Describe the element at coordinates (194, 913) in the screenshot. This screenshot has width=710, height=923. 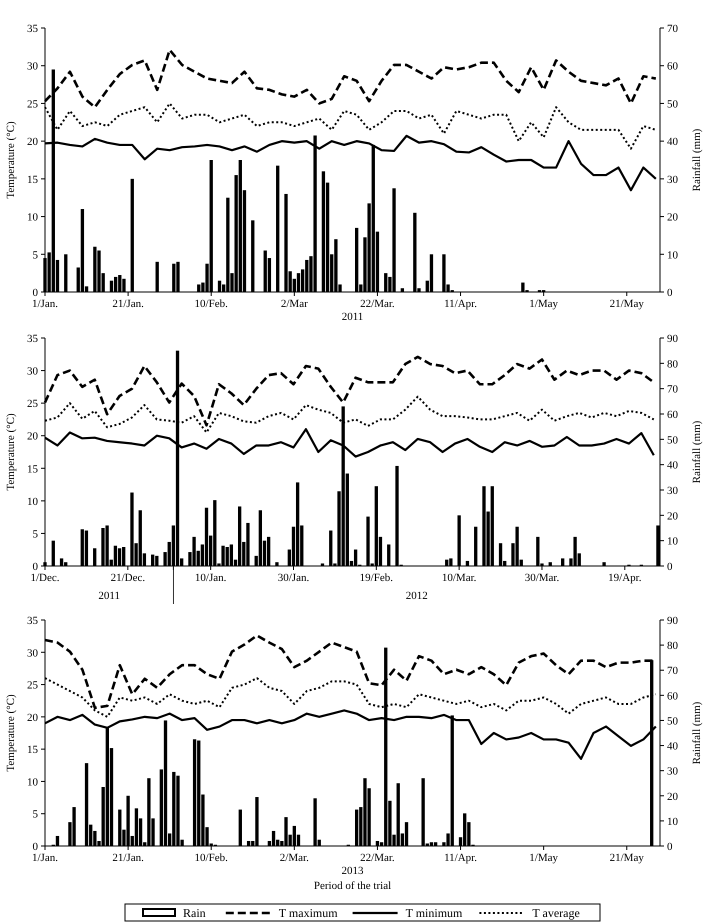
I see `legend-label: Rain` at that location.